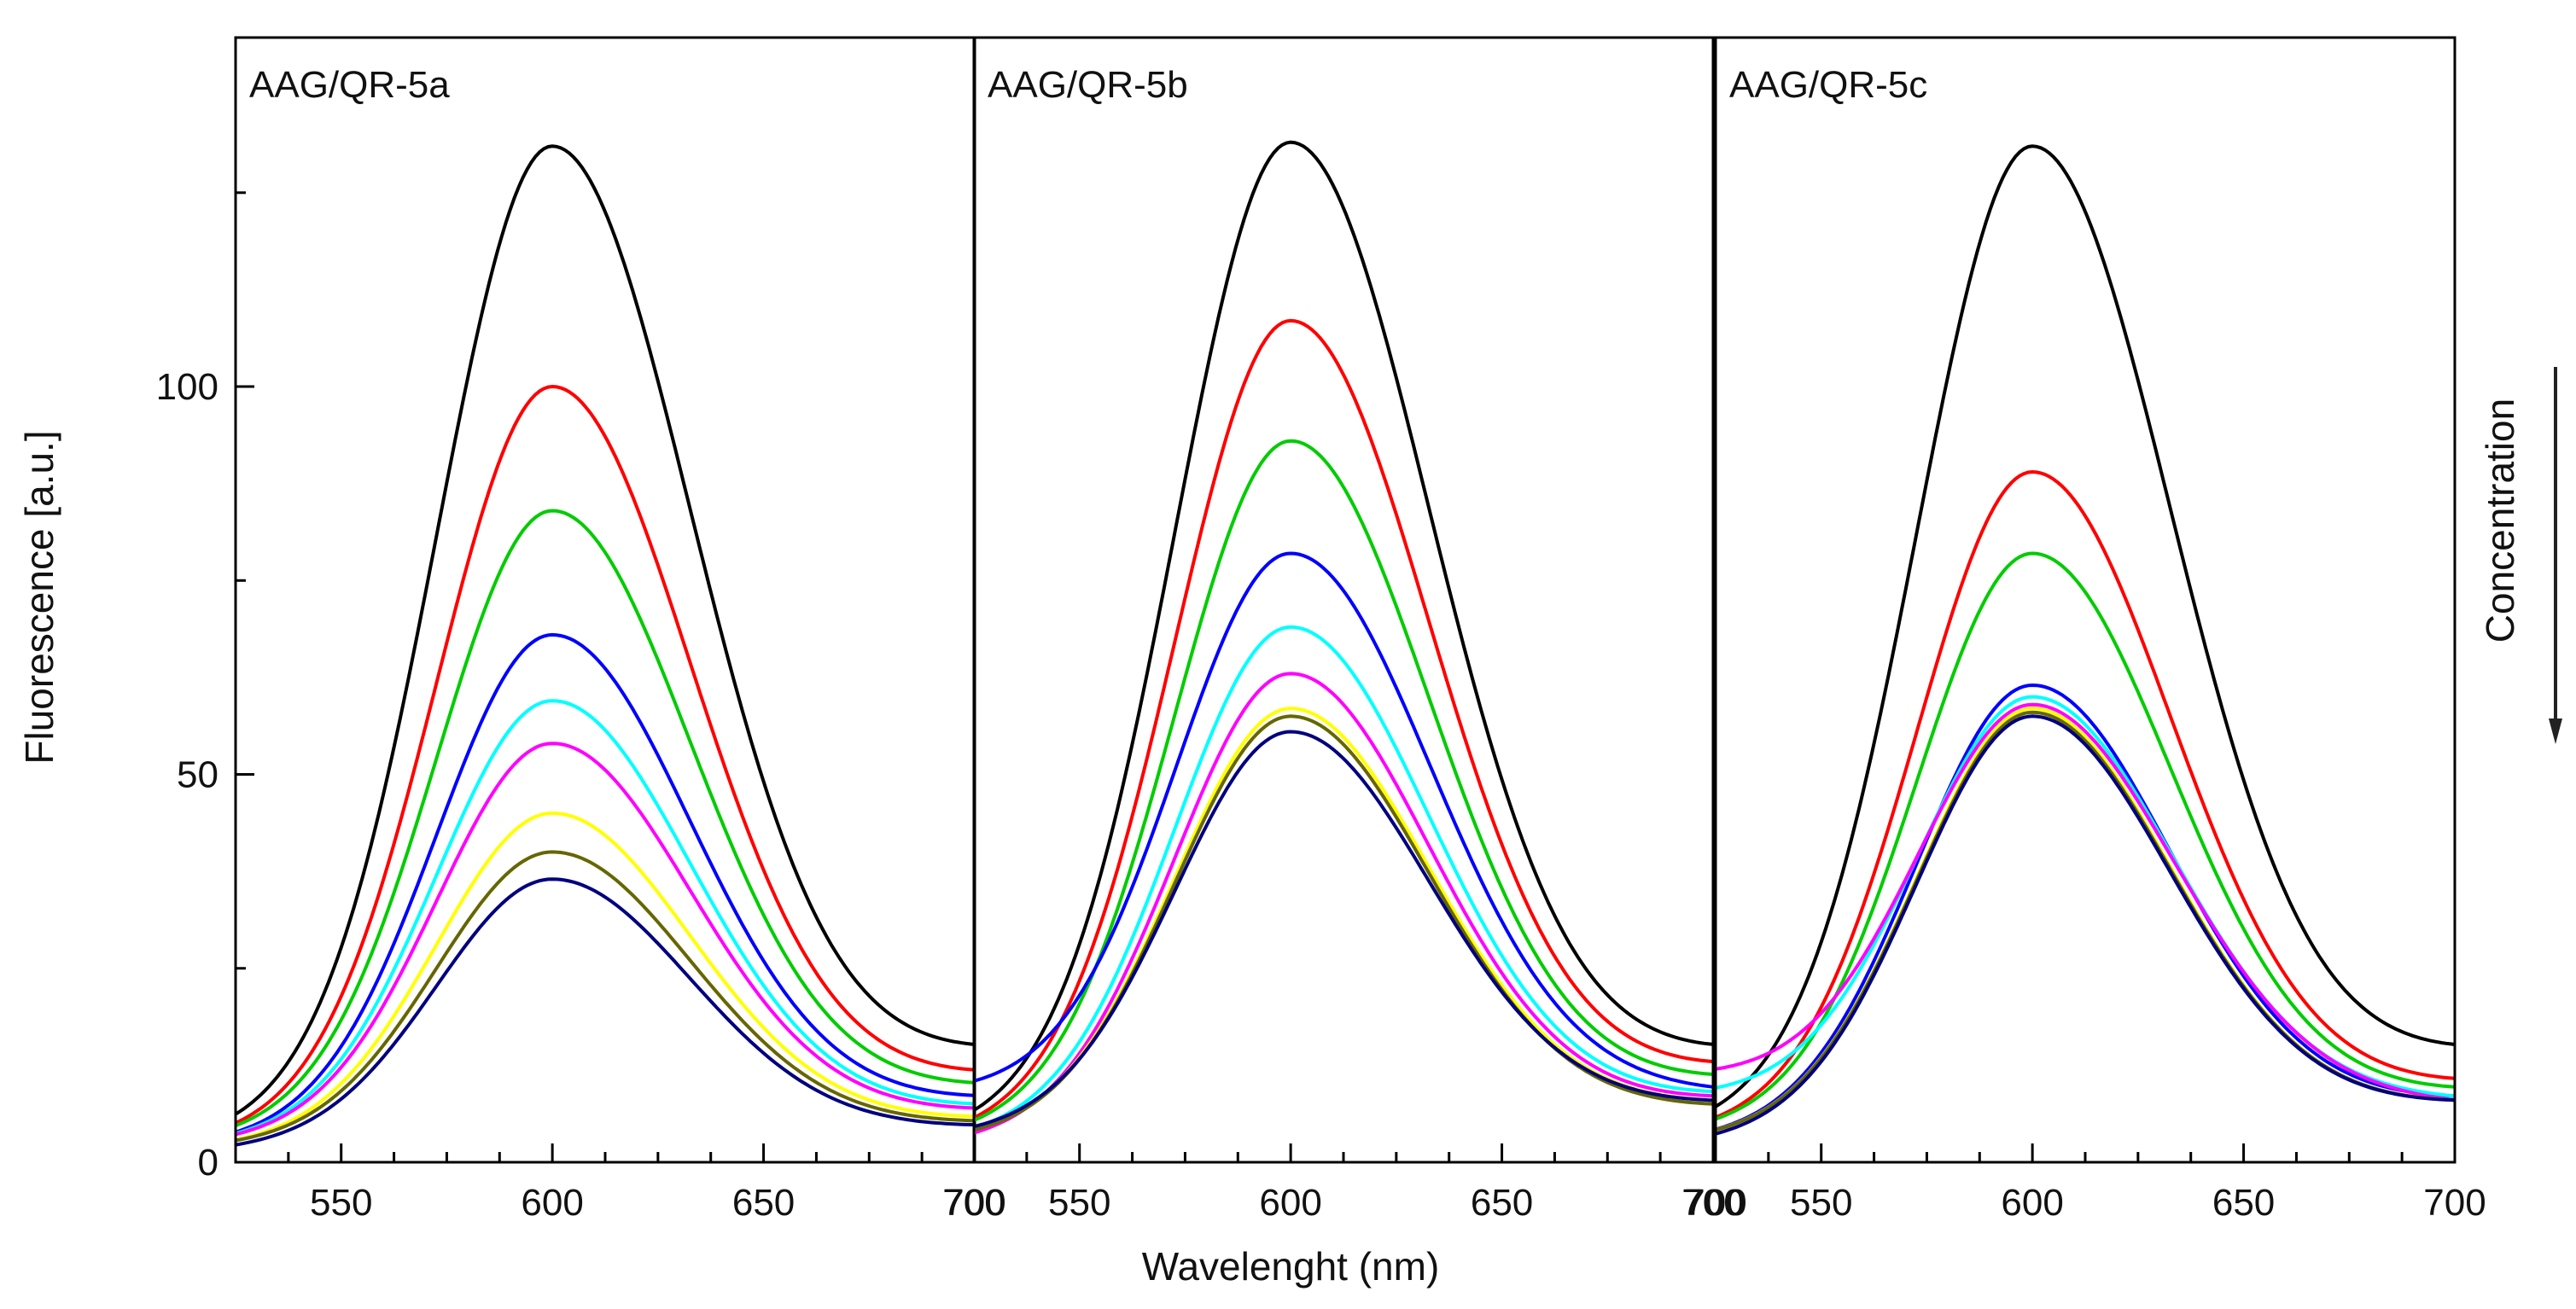 The image size is (2576, 1309). I want to click on y-tick-label: 0, so click(208, 1163).